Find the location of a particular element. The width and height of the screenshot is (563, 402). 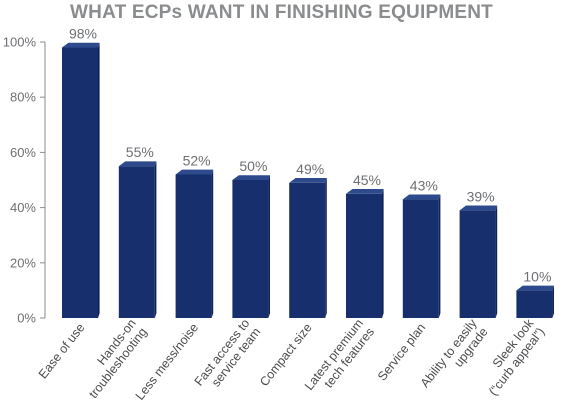

category-label-line: Ease of use is located at coordinates (62, 351).